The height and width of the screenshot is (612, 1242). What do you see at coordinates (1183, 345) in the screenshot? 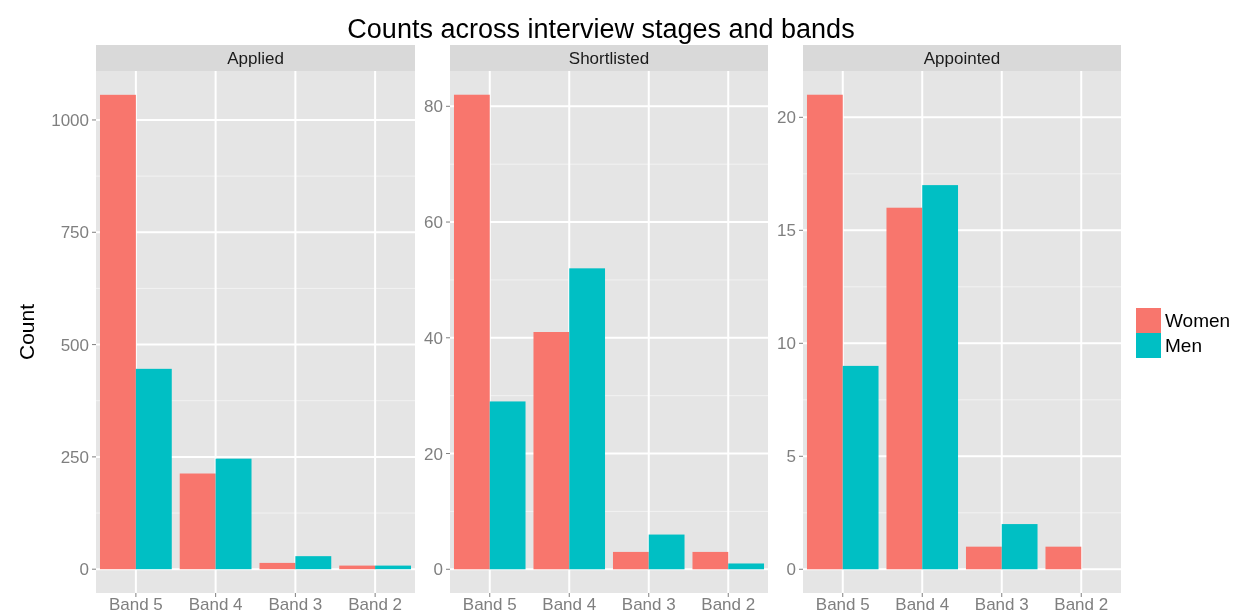
I see `legend-label: Men` at bounding box center [1183, 345].